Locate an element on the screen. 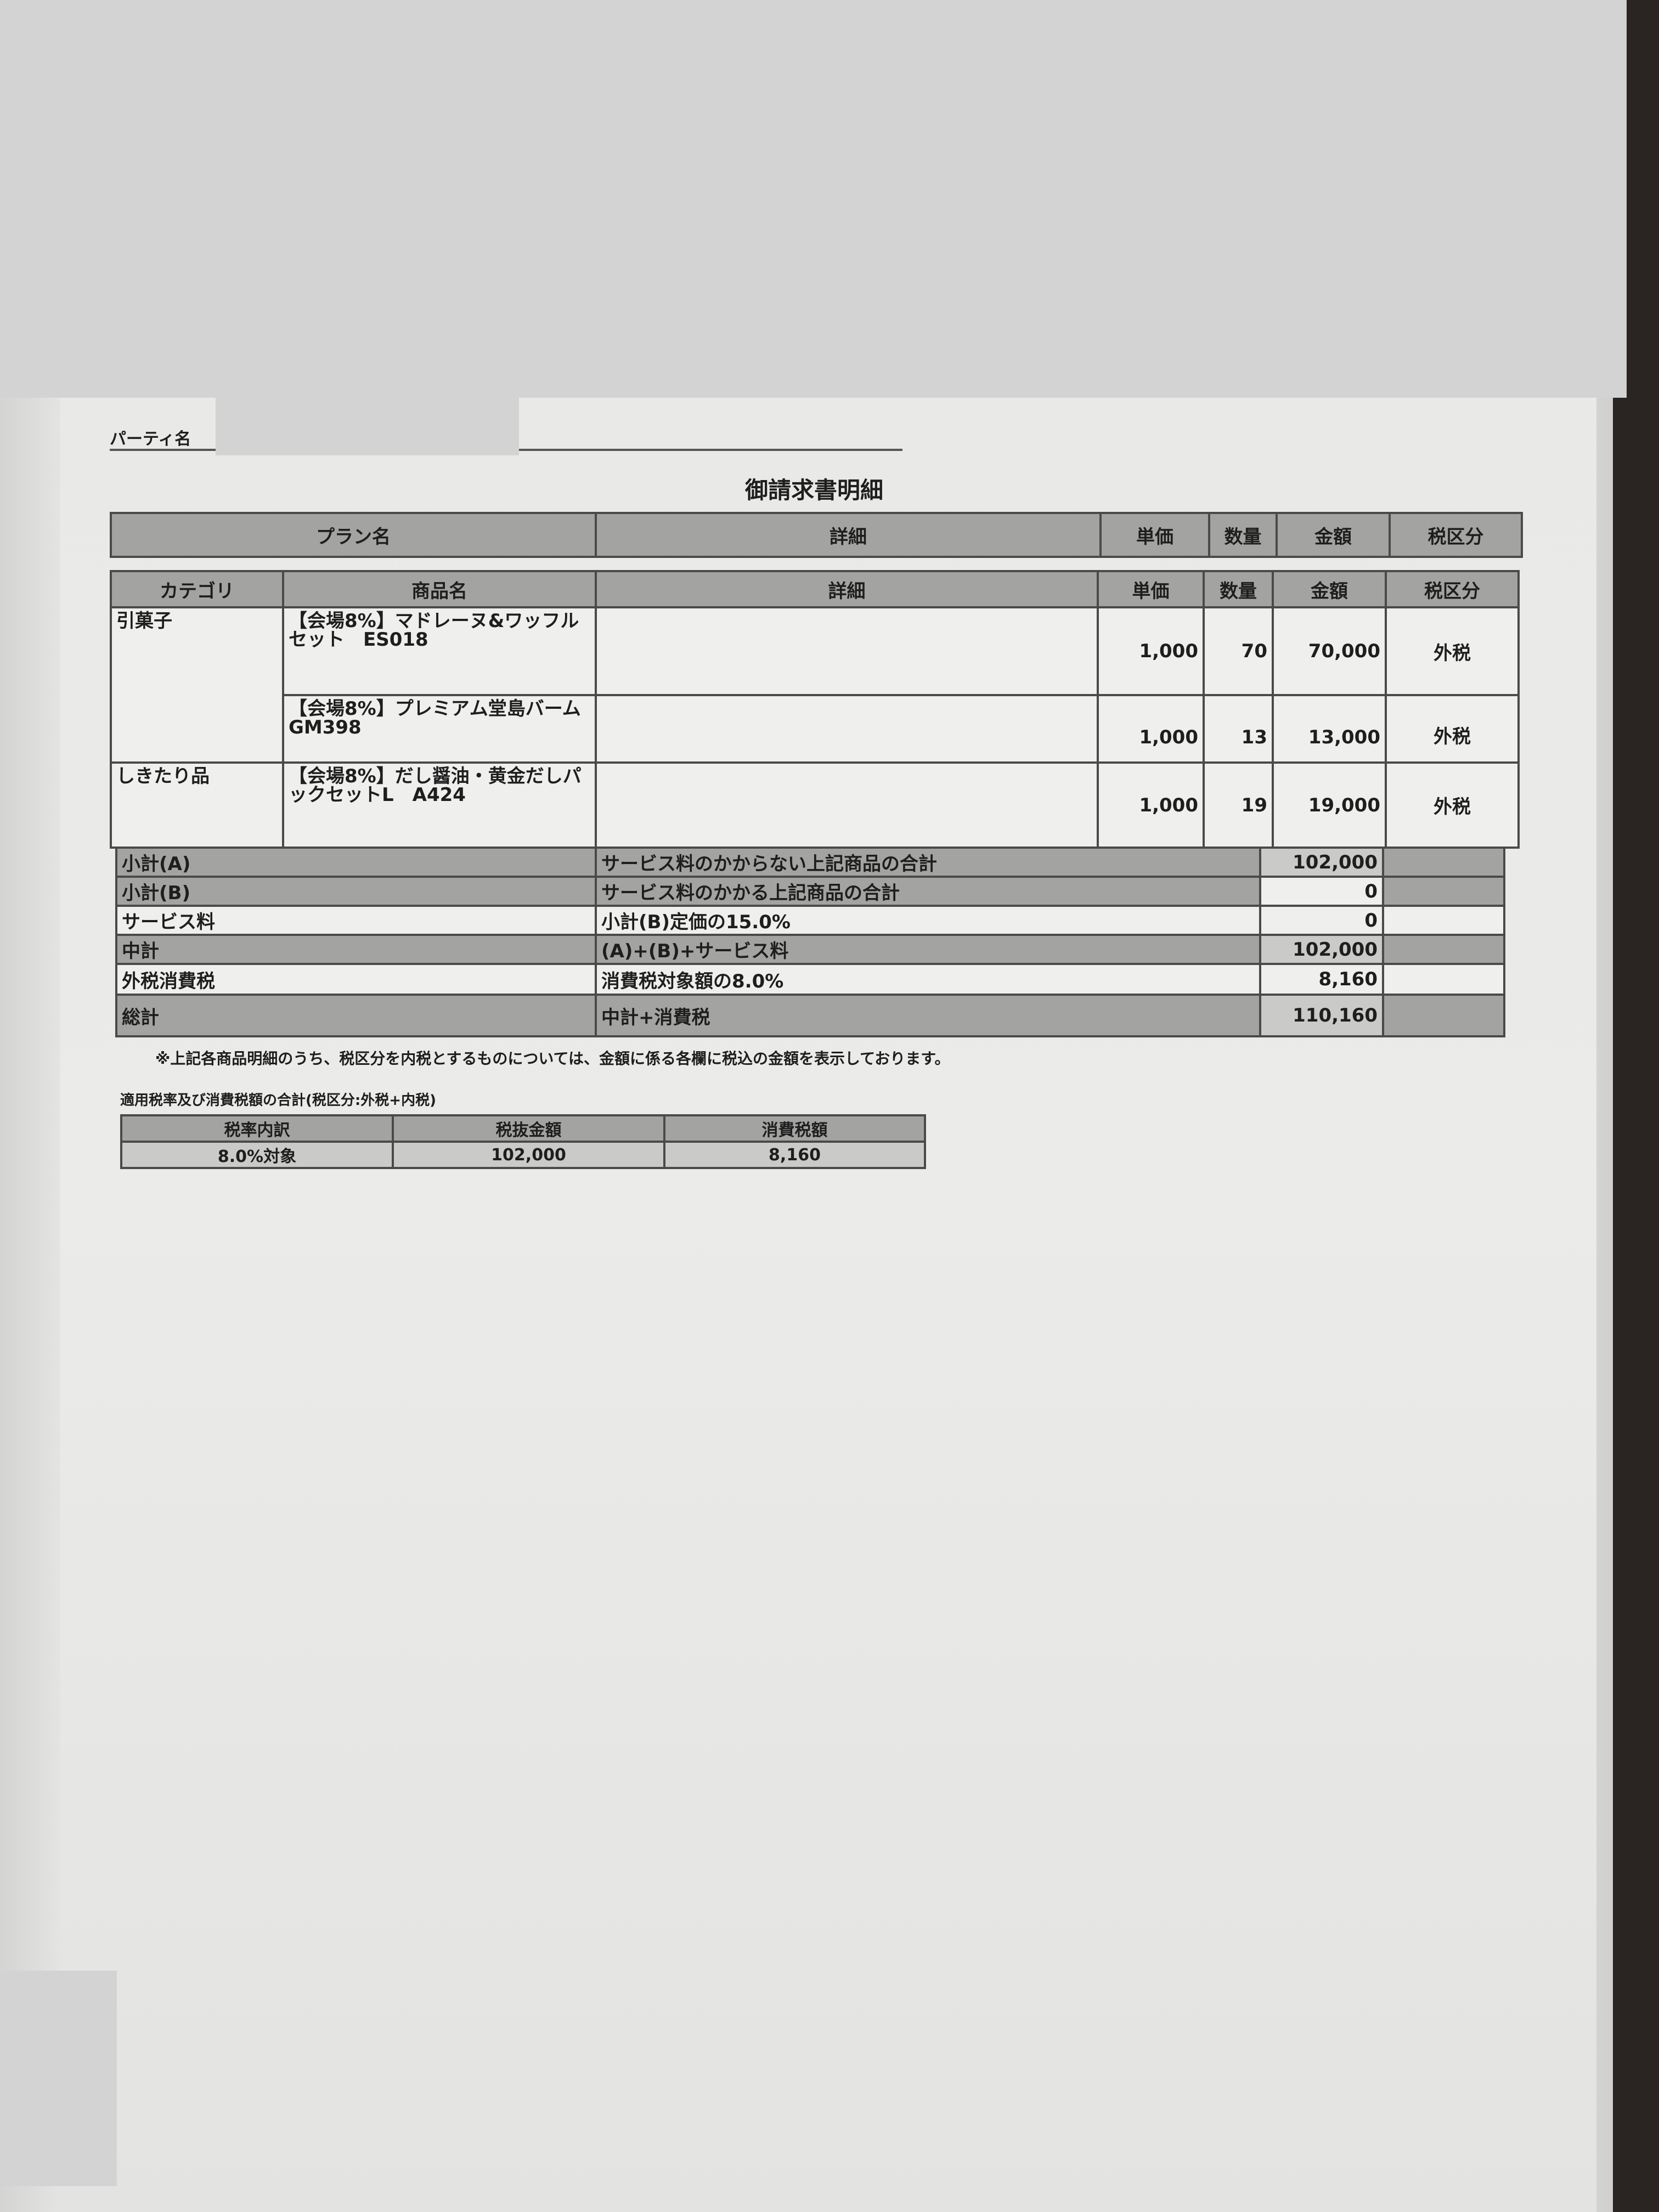 The image size is (1659, 2212). summary-row-subtotal-b: 小計(B) サービス料のかかる上記商品の合計 0 is located at coordinates (810, 892).